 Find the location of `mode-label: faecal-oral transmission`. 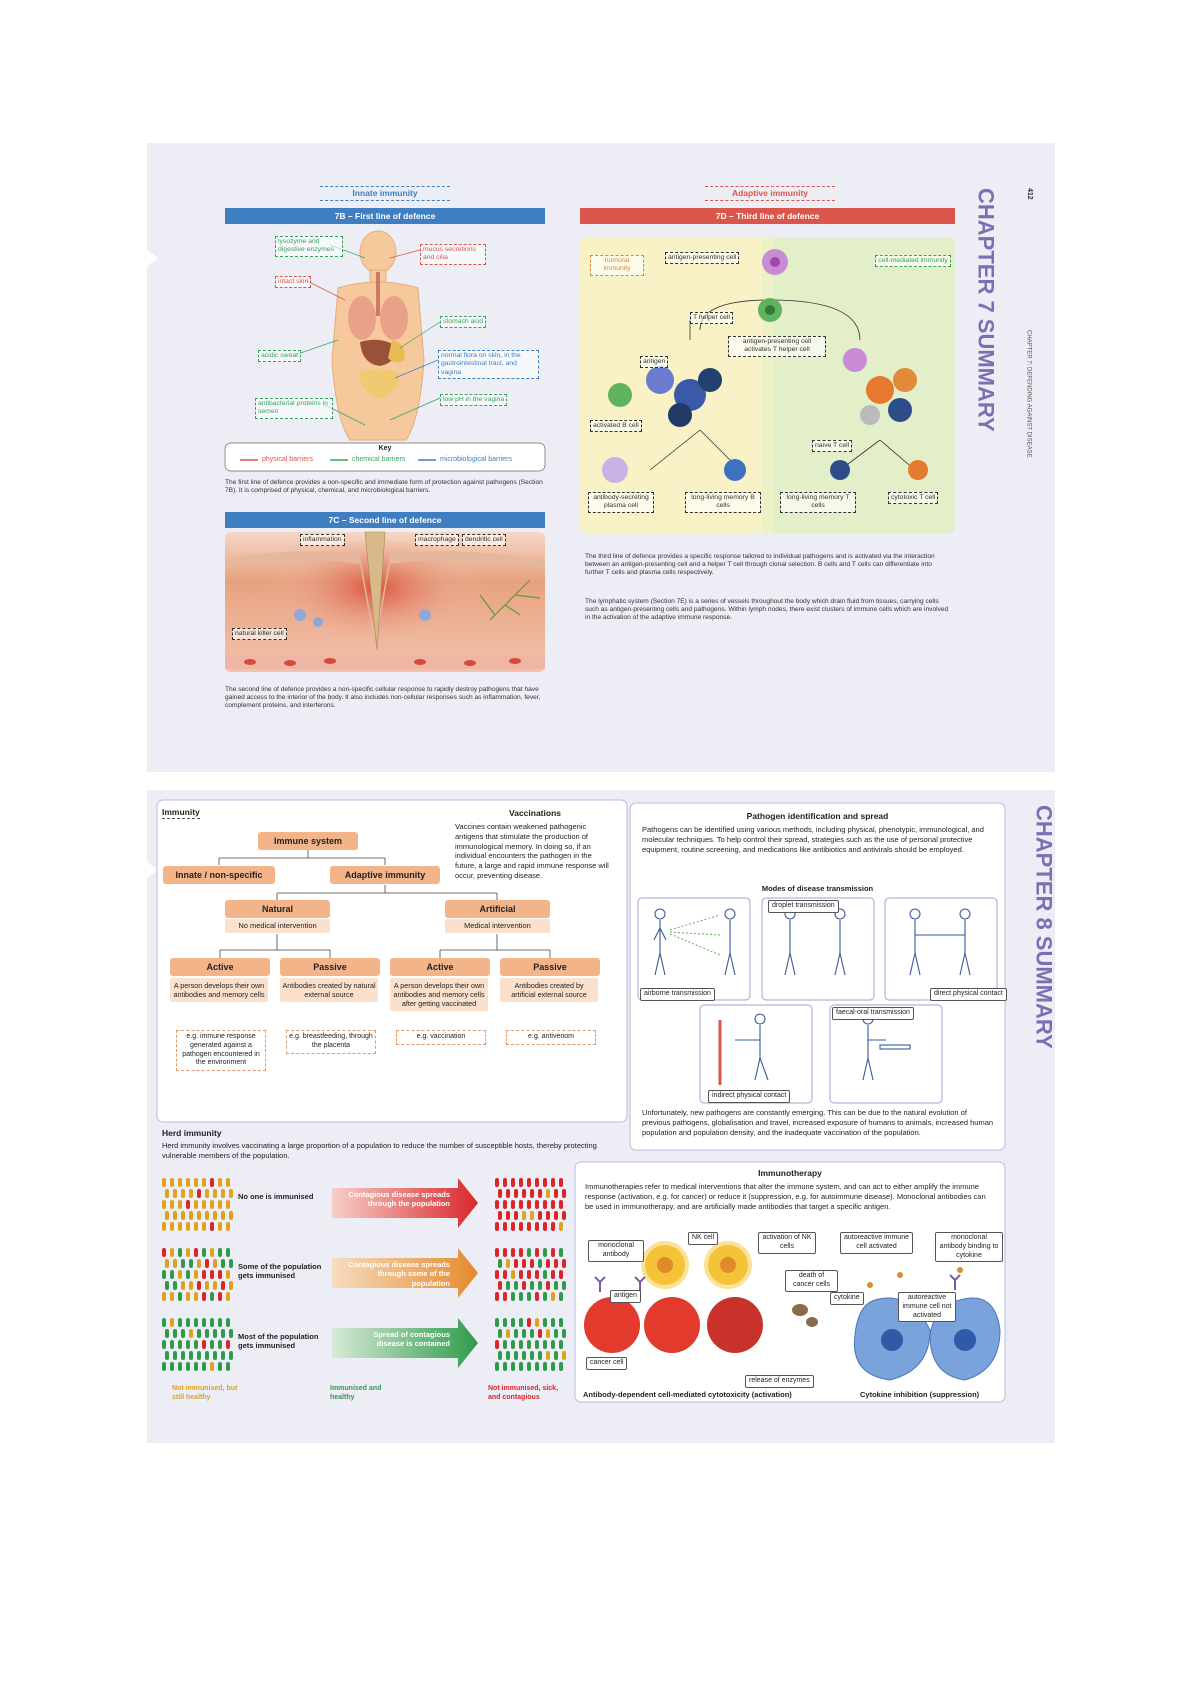

mode-label: faecal-oral transmission is located at coordinates (873, 1013).